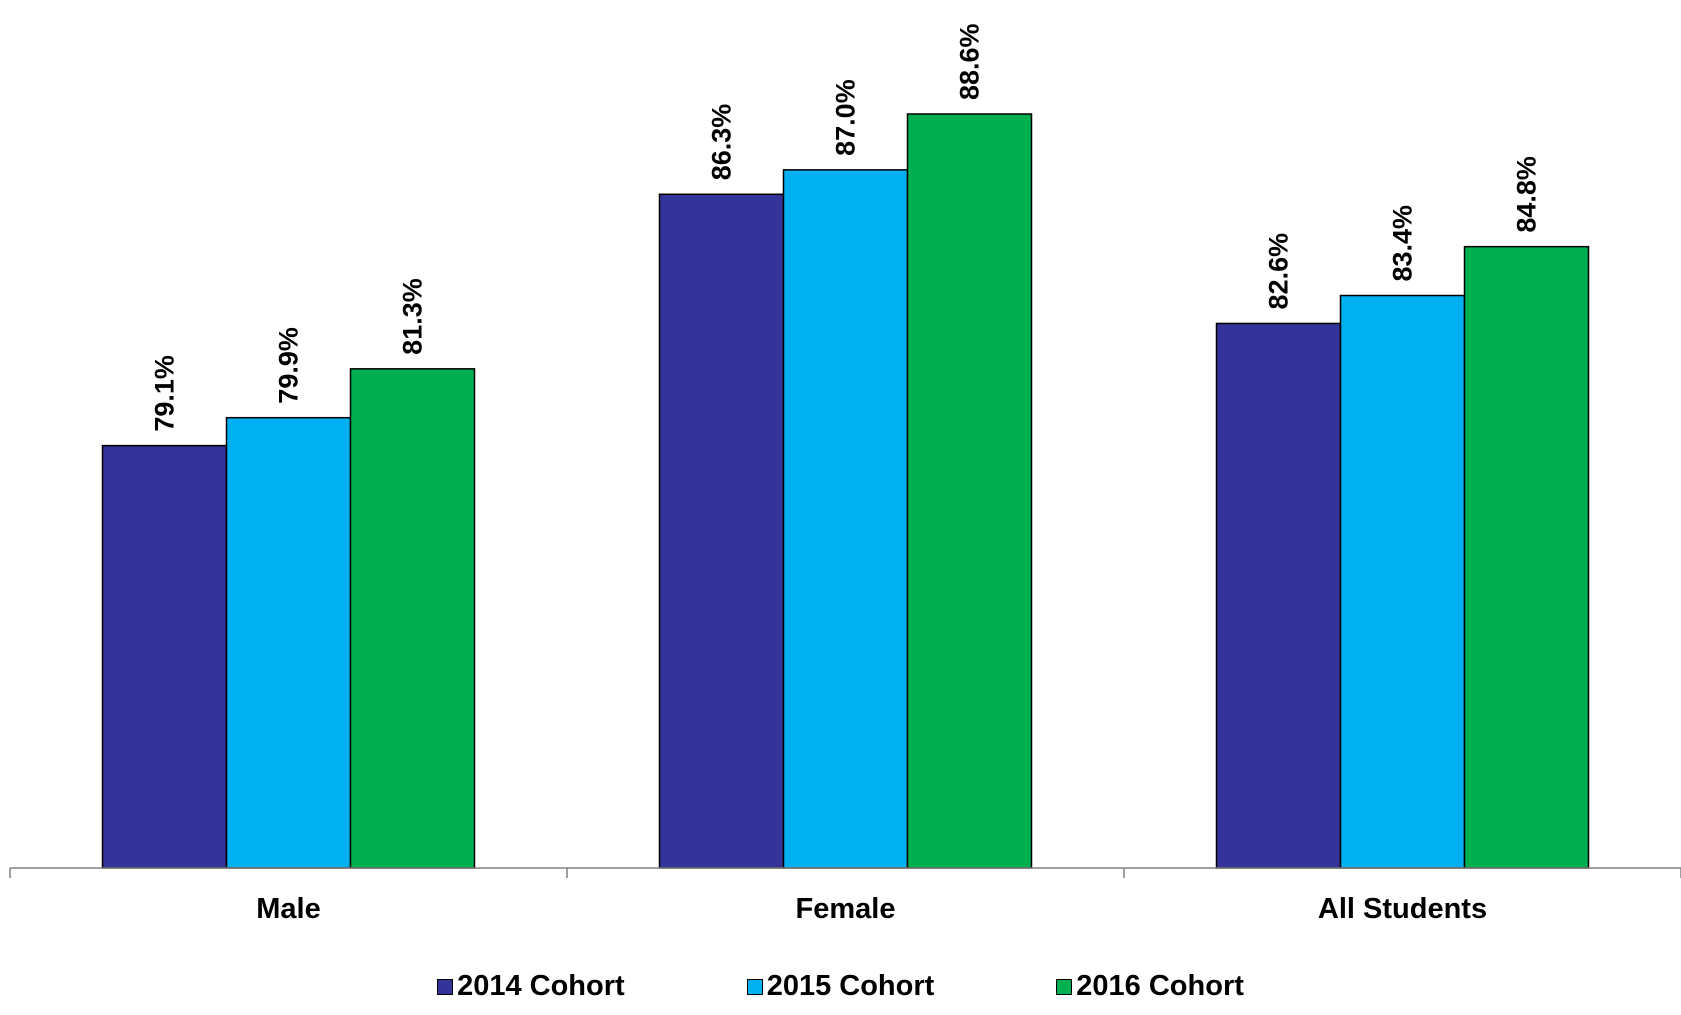  Describe the element at coordinates (1526, 557) in the screenshot. I see `bar-2016-cohort-all-students` at that location.